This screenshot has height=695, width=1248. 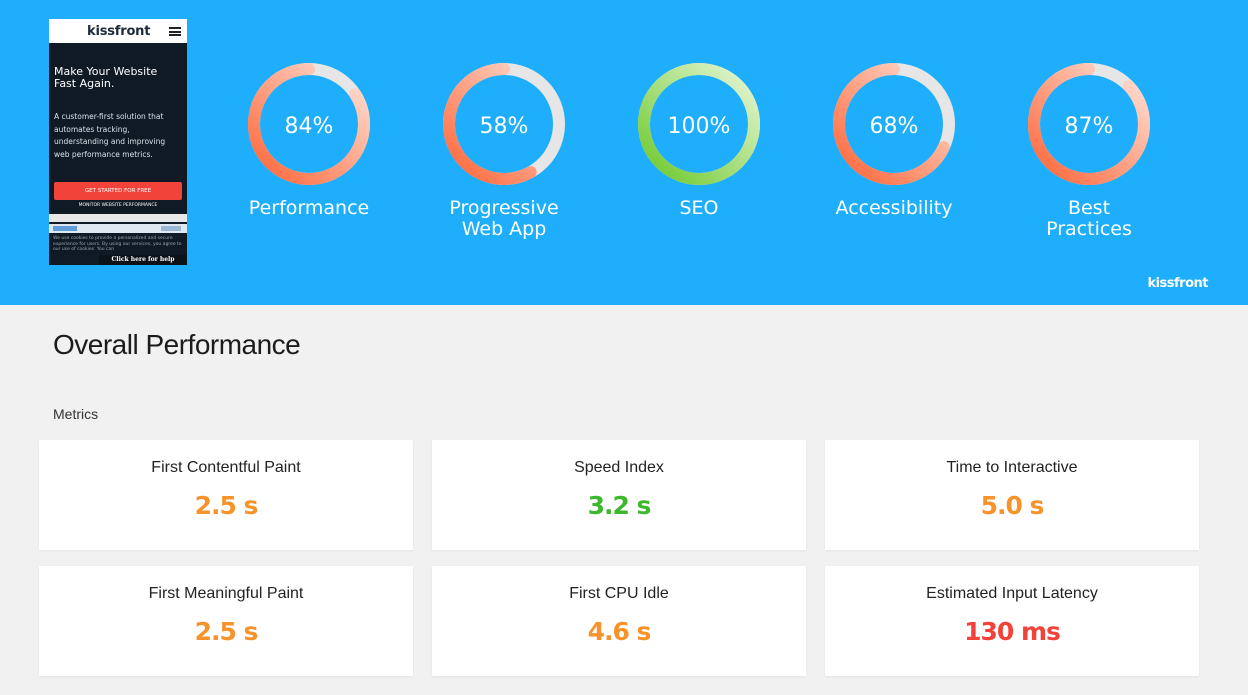 What do you see at coordinates (177, 344) in the screenshot?
I see `page-title: Overall Performance` at bounding box center [177, 344].